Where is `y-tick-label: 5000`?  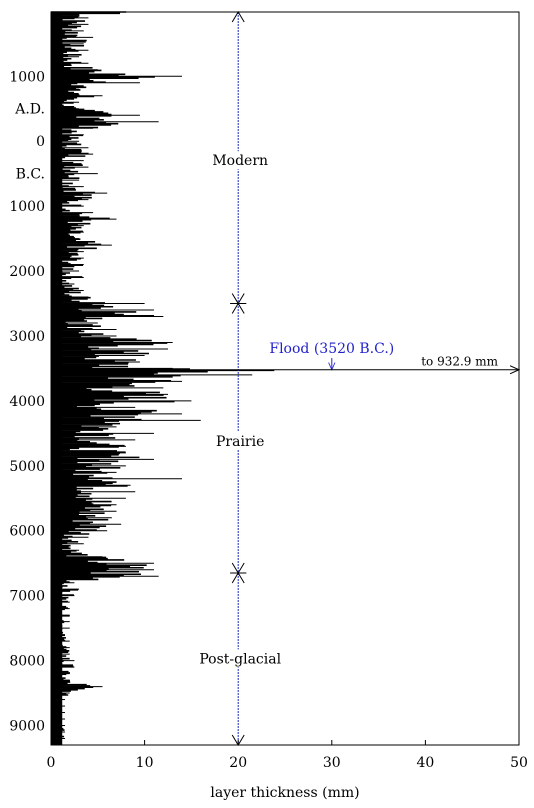 y-tick-label: 5000 is located at coordinates (27, 467).